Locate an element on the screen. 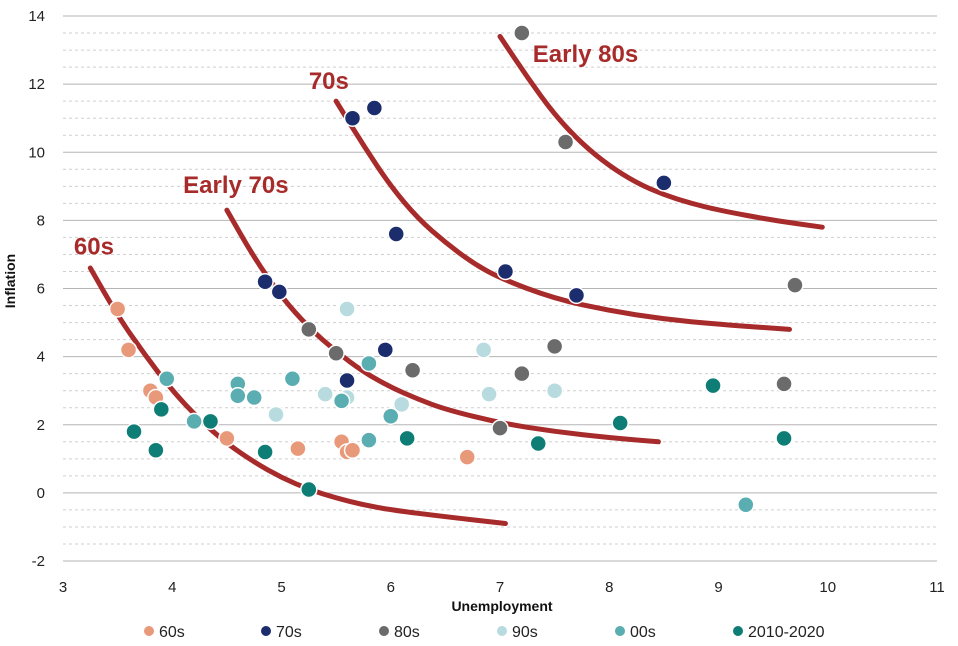  legend-marker-80s is located at coordinates (384, 631).